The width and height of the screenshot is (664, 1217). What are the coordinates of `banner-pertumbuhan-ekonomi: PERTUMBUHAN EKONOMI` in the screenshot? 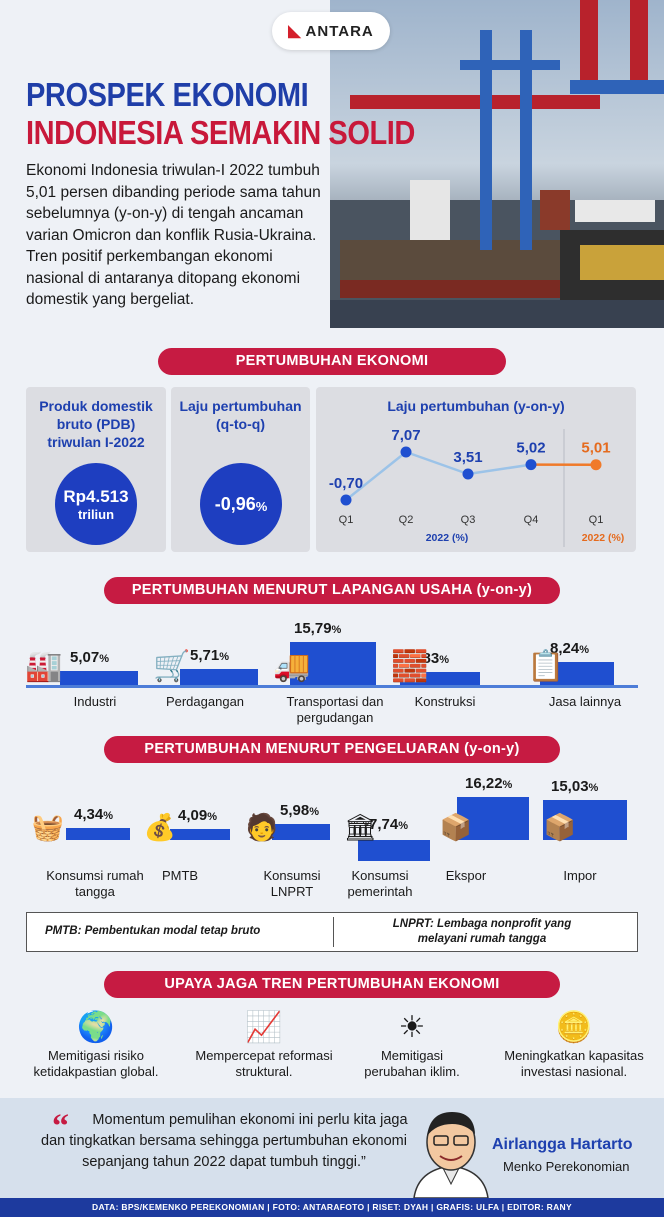 It's located at (332, 361).